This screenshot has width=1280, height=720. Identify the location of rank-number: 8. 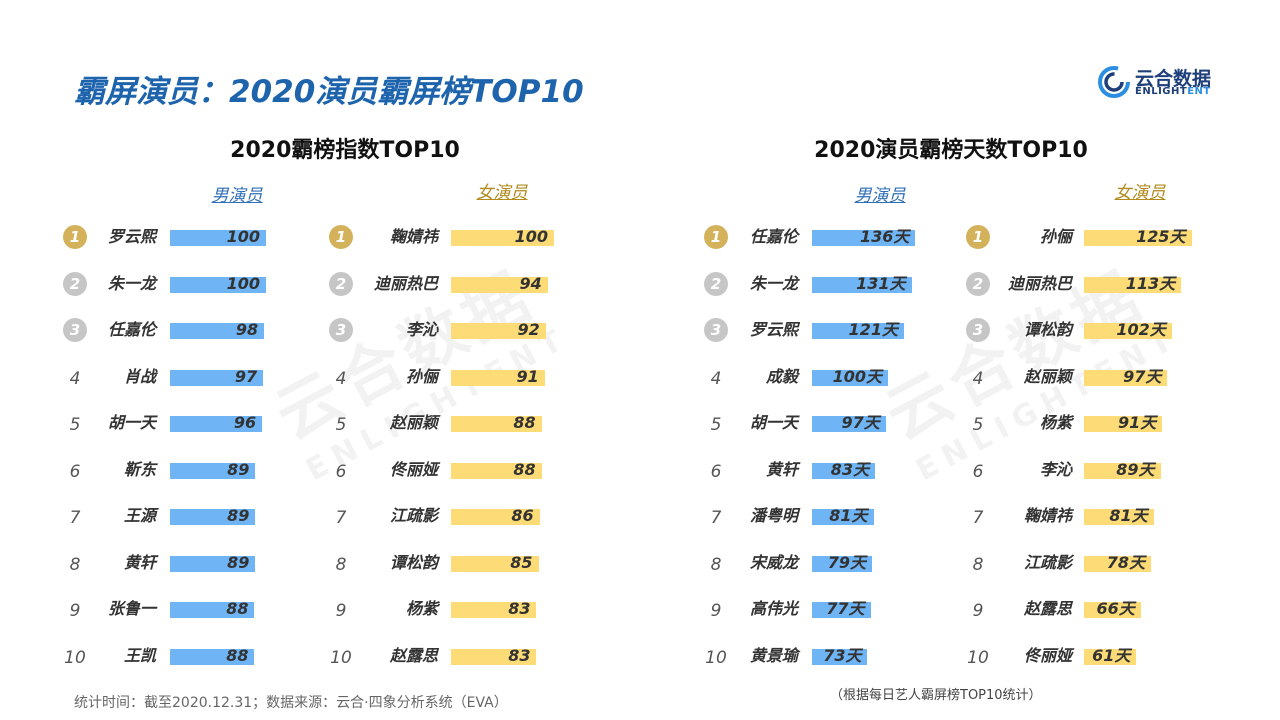
(75, 564).